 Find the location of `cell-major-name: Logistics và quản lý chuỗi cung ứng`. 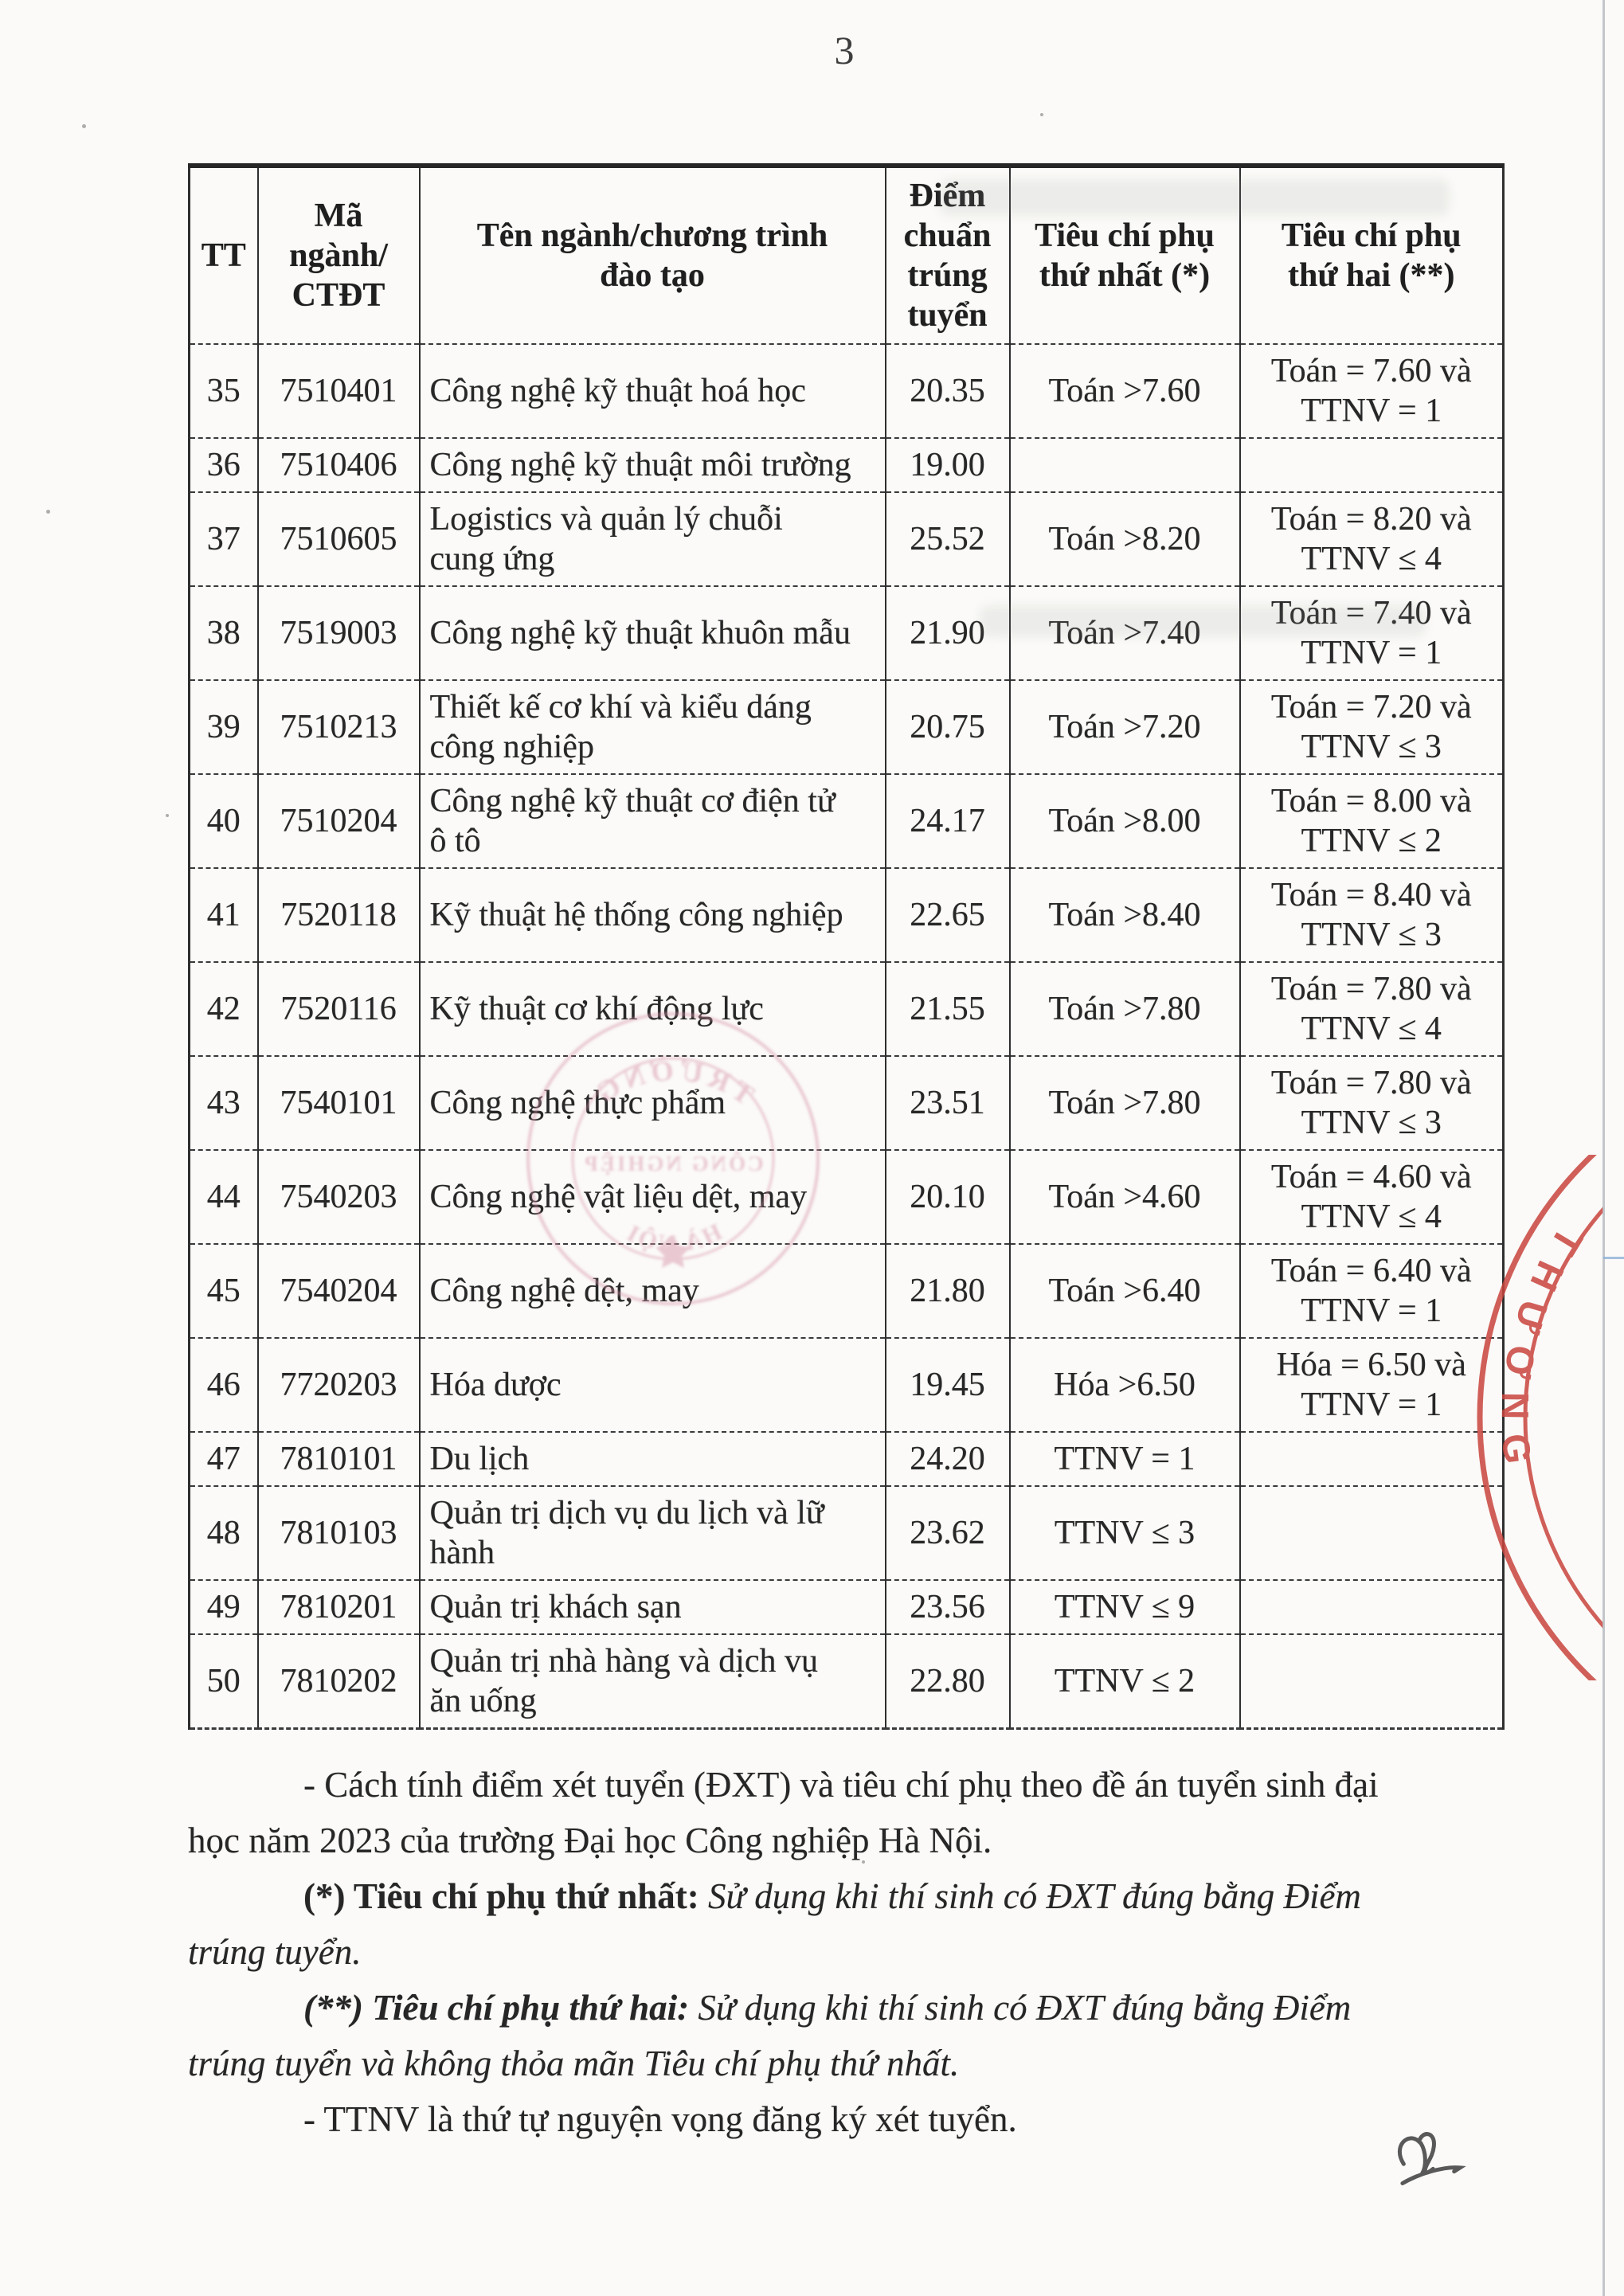

cell-major-name: Logistics và quản lý chuỗi cung ứng is located at coordinates (652, 538).